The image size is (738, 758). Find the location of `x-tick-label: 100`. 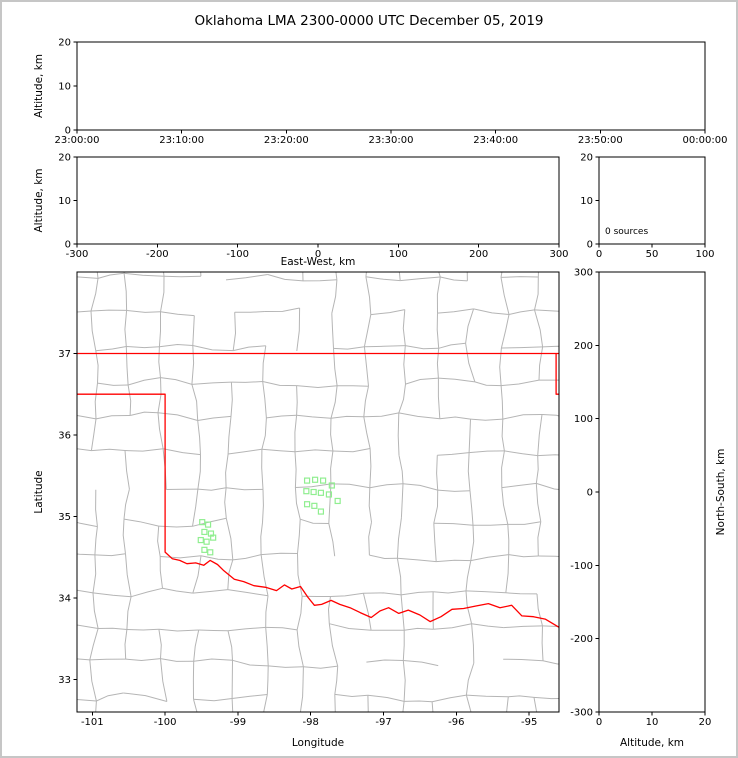

x-tick-label: 100 is located at coordinates (398, 254).